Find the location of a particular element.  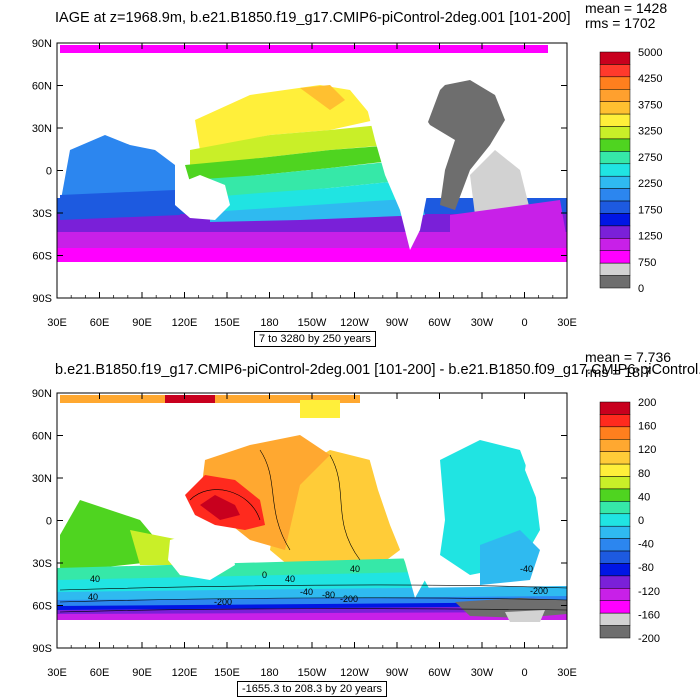

bottom-lon-label: 90E is located at coordinates (142, 673).